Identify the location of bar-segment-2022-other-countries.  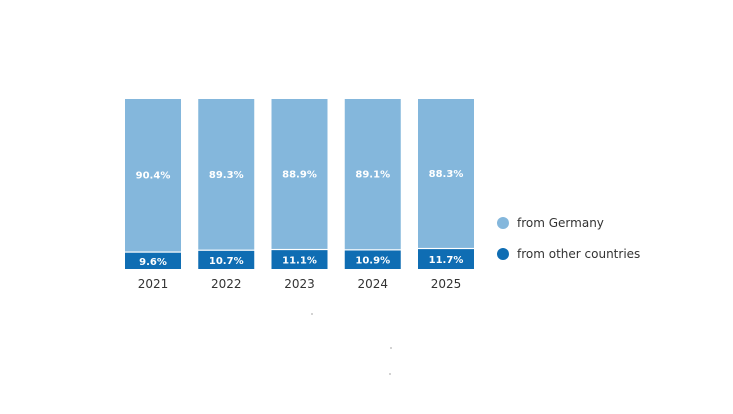
(226, 259).